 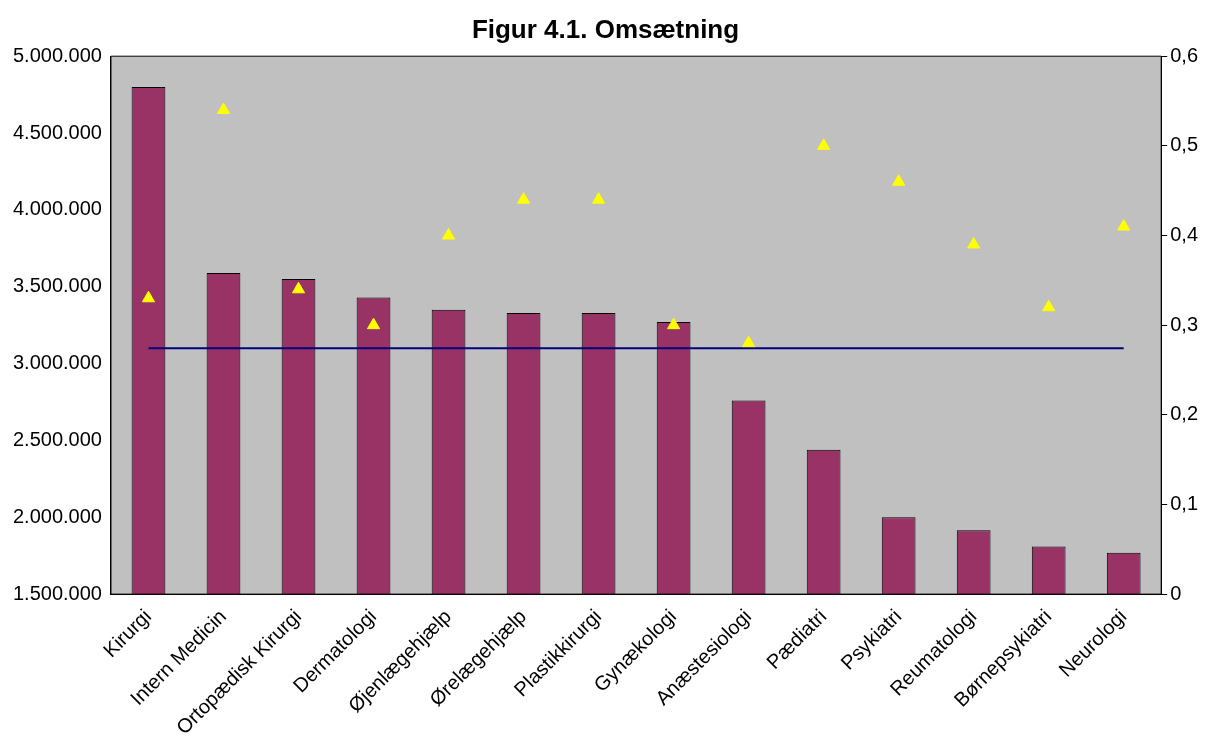 I want to click on y-tick-label: 1.500.000, so click(x=57, y=592).